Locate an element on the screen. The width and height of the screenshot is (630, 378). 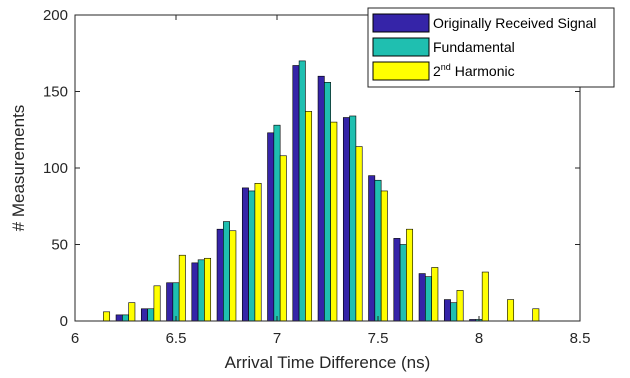
bar-series2-bin9 is located at coordinates (334, 221).